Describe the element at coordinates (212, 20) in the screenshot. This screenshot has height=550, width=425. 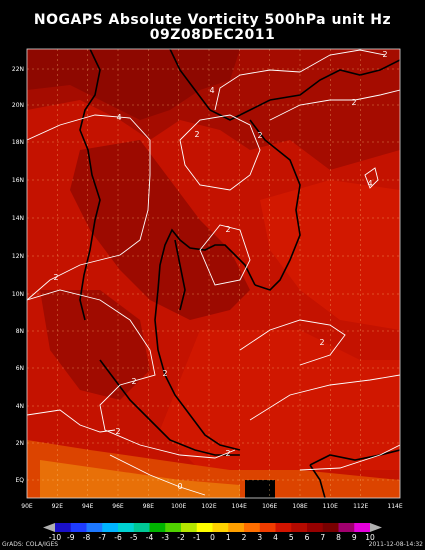
I see `map-title: NOGAPS Absolute Vorticity 500hPa unit Hz` at that location.